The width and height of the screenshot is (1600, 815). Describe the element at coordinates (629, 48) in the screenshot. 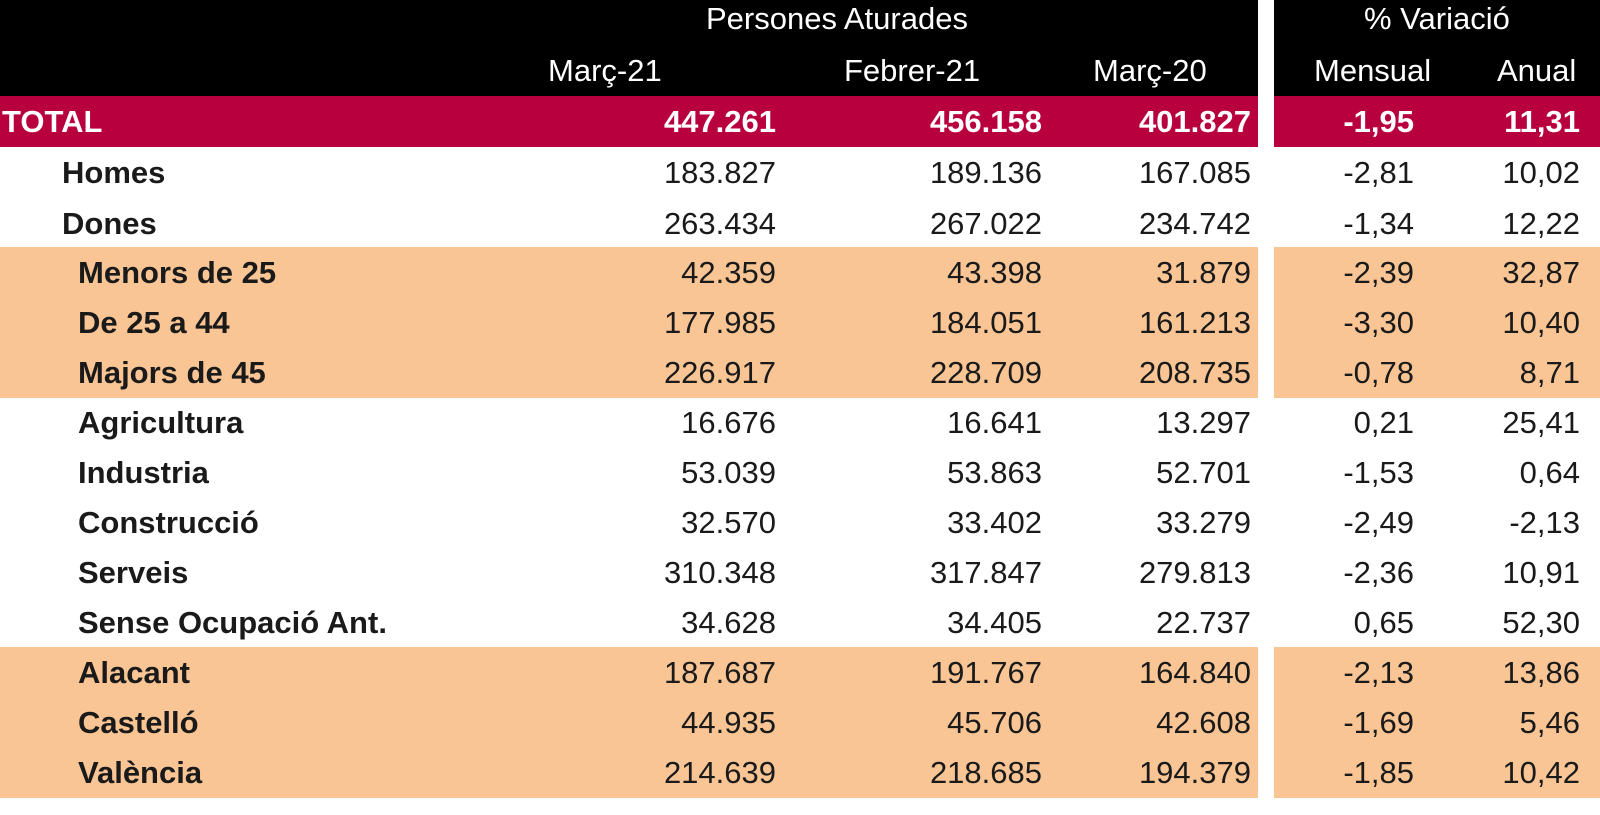

I see `header-band-left` at that location.